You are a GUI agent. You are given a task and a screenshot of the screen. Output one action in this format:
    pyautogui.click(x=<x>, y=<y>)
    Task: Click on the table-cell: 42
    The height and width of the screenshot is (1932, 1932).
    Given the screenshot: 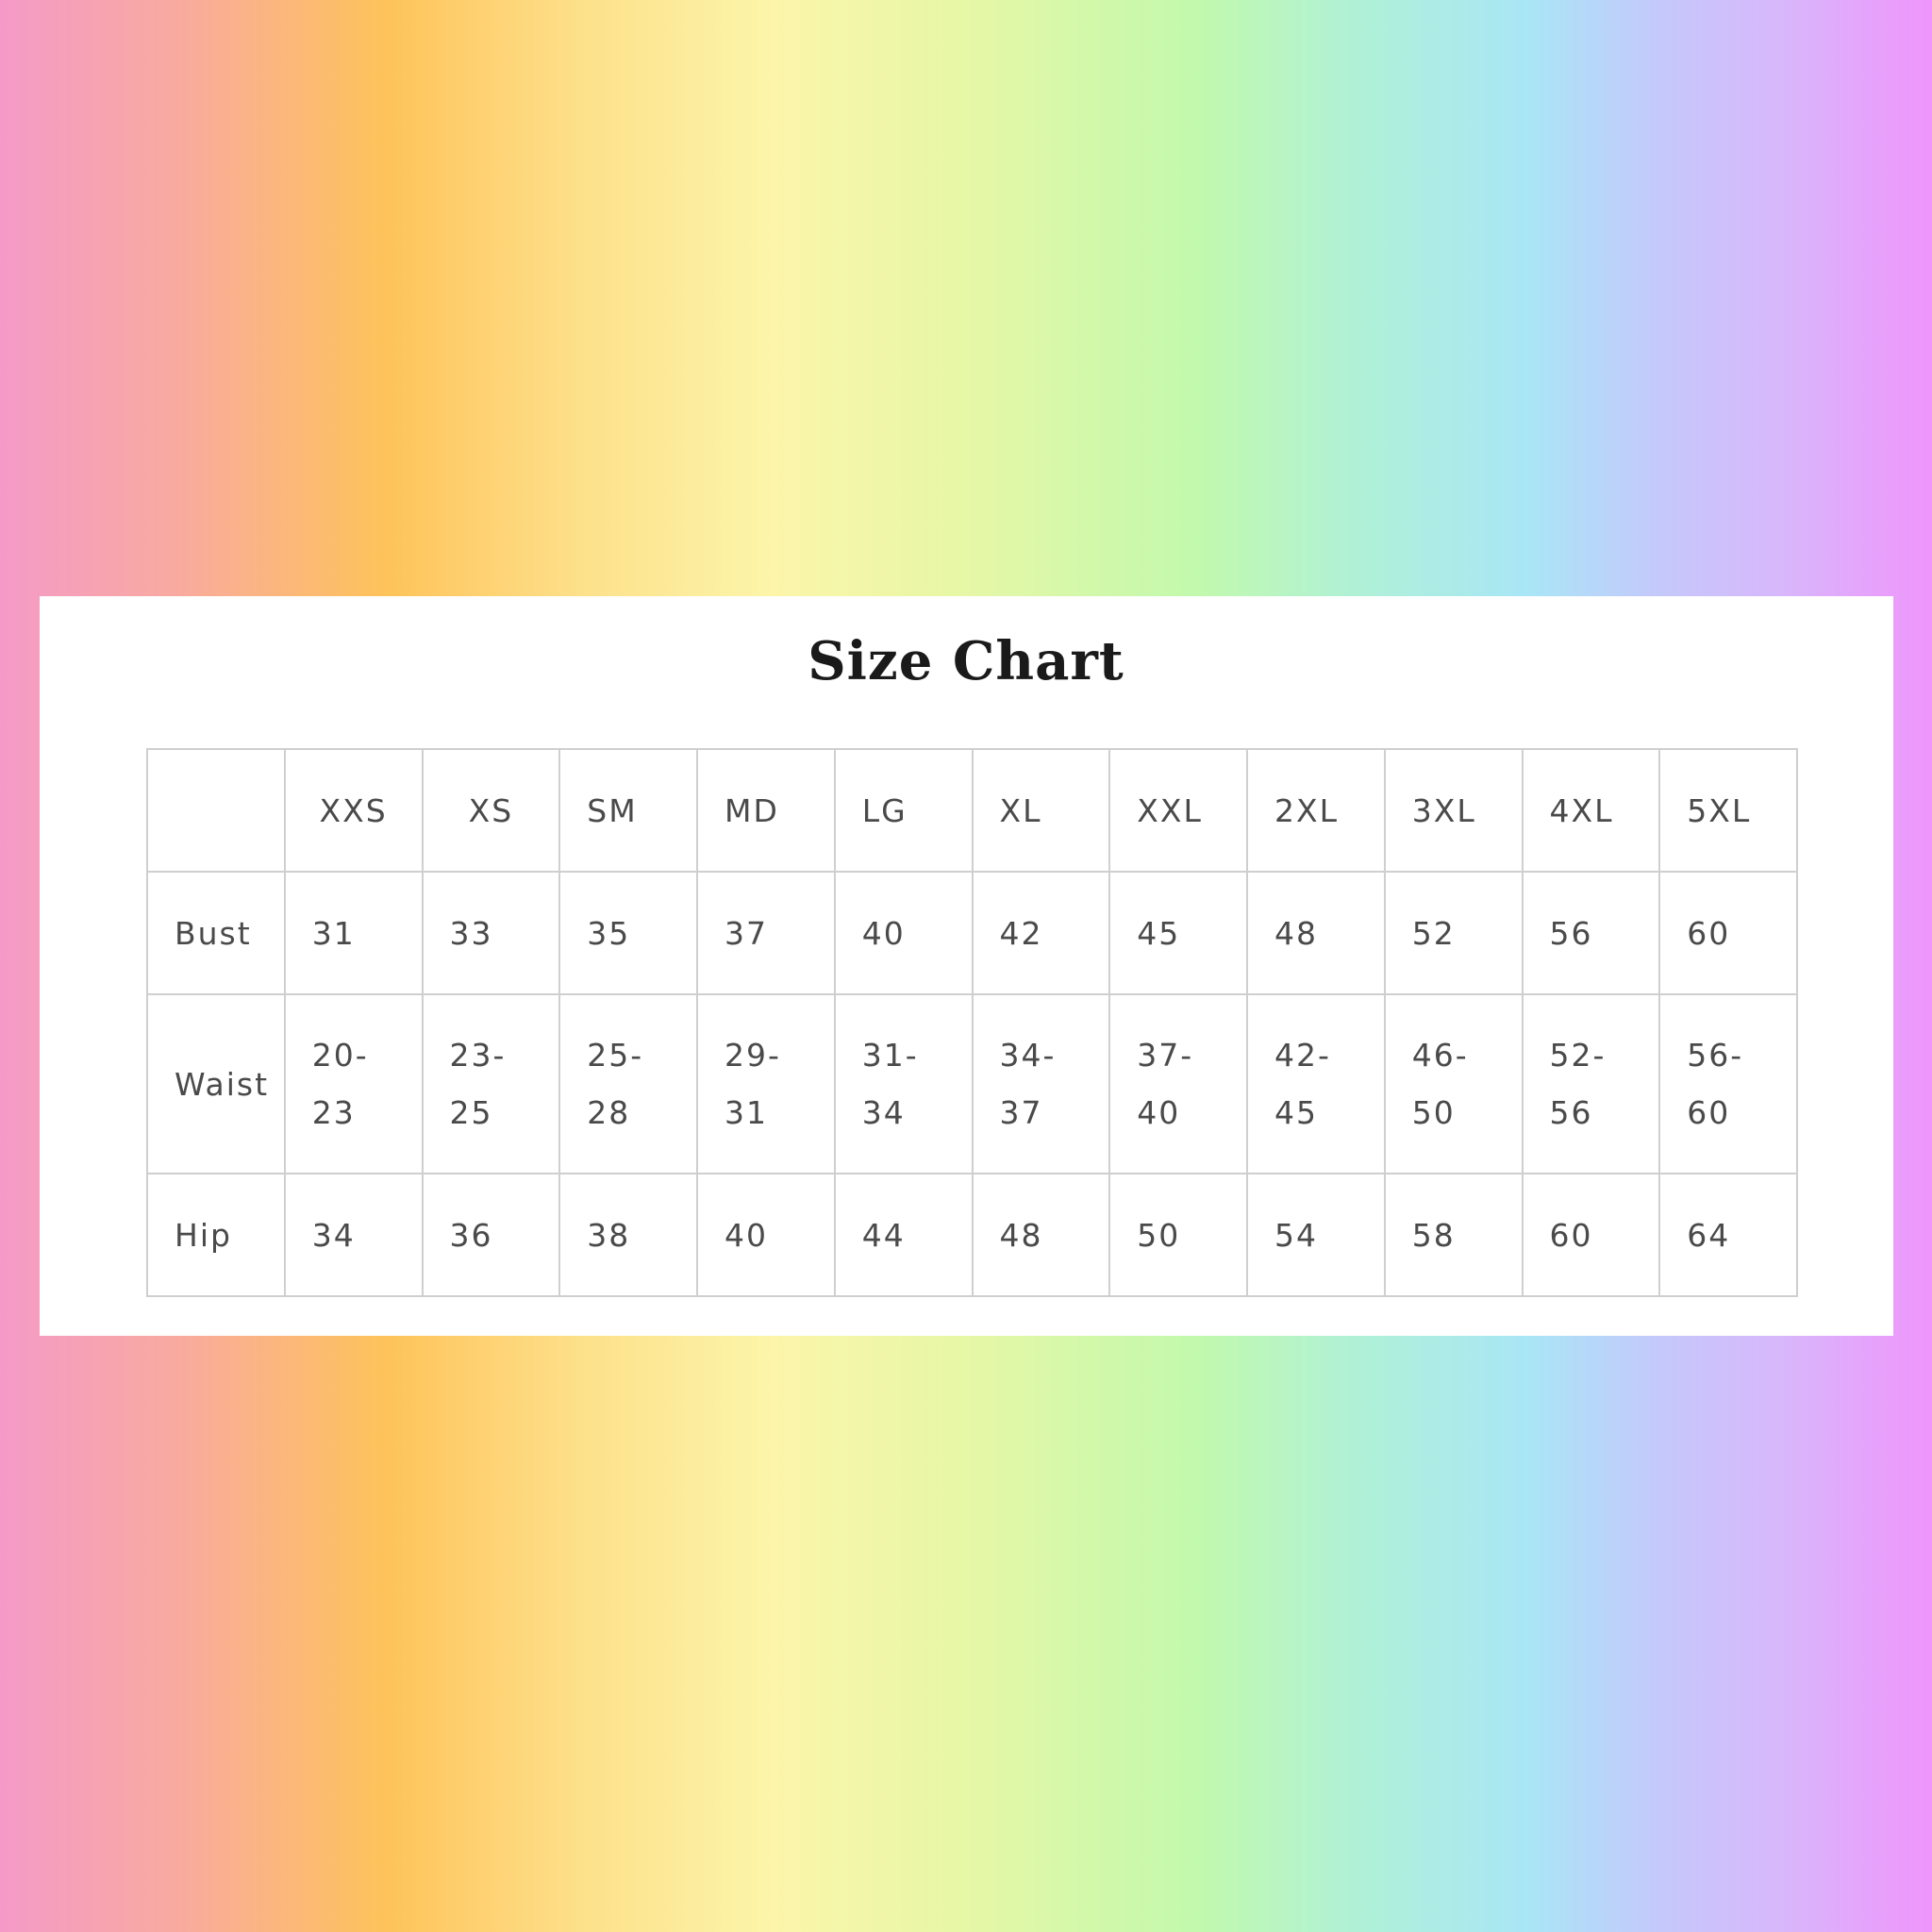 What is the action you would take?
    pyautogui.click(x=1041, y=933)
    